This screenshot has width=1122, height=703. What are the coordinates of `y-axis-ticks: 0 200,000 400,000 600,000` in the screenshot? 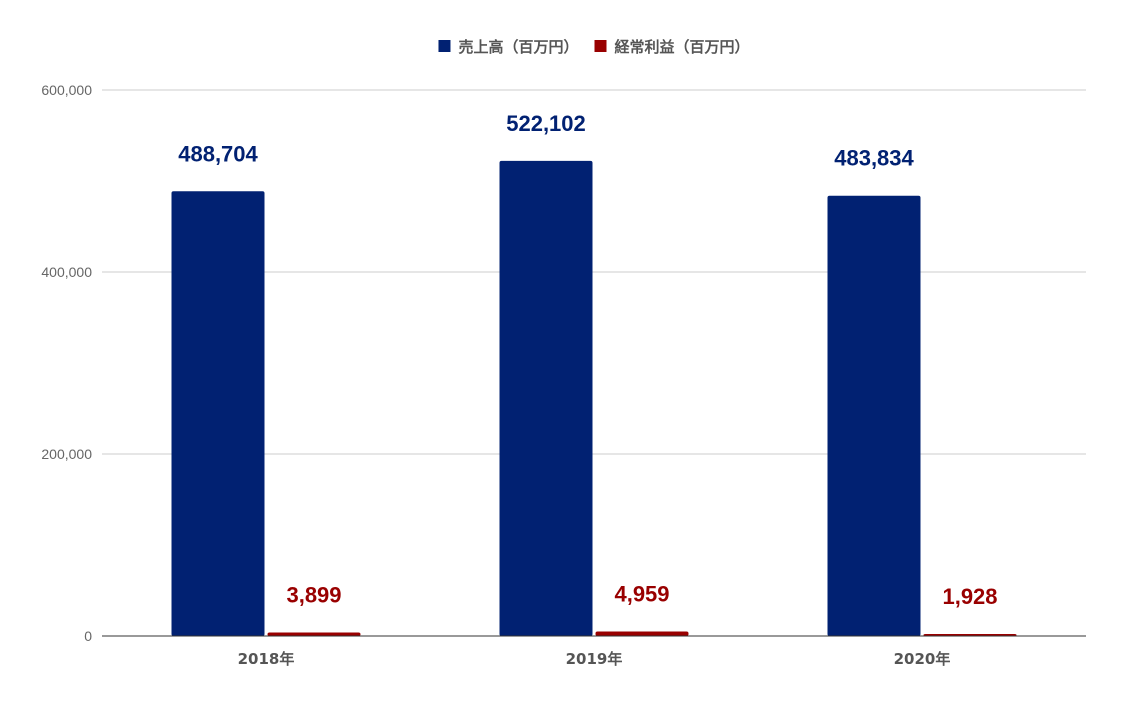 It's located at (66, 363).